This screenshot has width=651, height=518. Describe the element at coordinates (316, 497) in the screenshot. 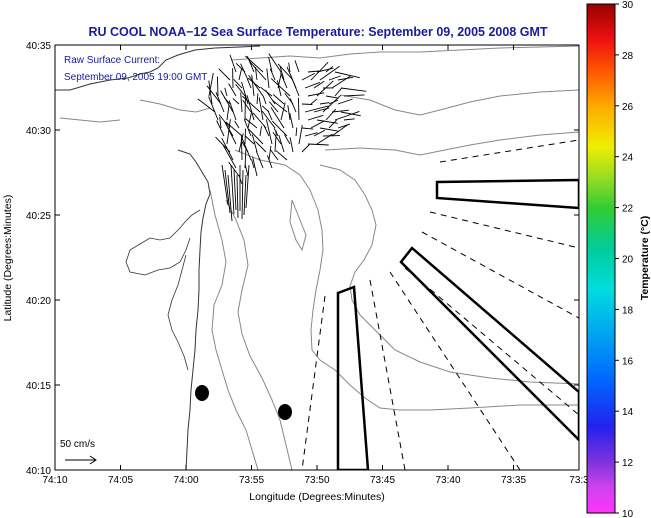

I see `x-axis-label: Longitude (Degrees:Minutes)` at that location.